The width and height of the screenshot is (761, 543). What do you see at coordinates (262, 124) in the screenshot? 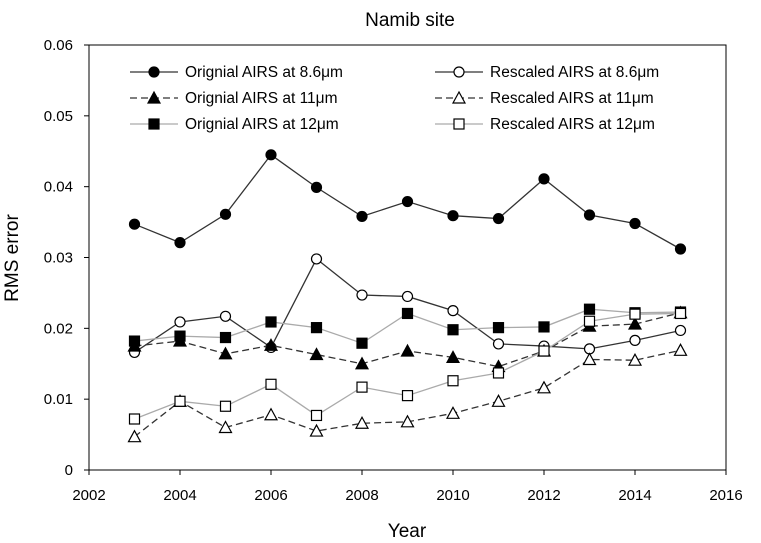
I see `legend-label: Orignial AIRS at 12μm` at bounding box center [262, 124].